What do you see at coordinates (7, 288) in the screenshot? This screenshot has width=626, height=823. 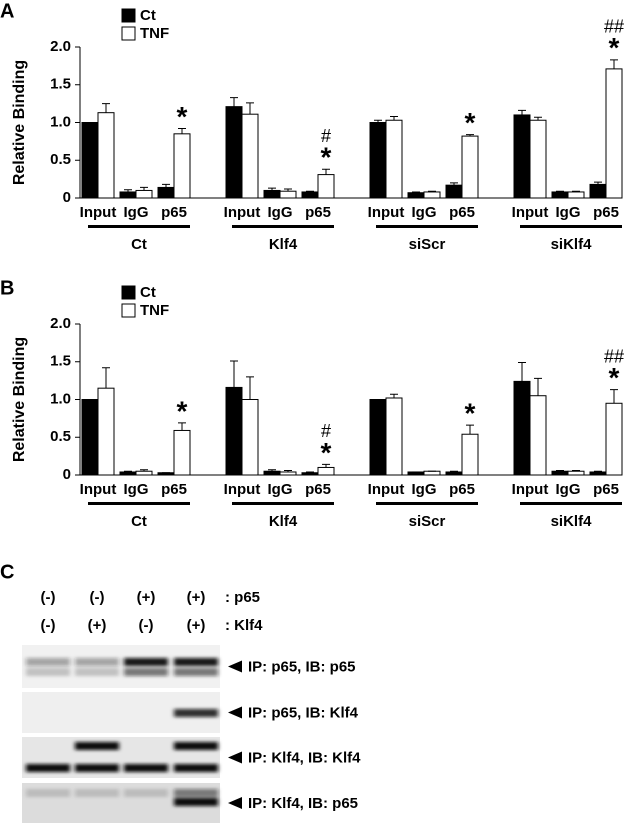 I see `panel-label: B` at bounding box center [7, 288].